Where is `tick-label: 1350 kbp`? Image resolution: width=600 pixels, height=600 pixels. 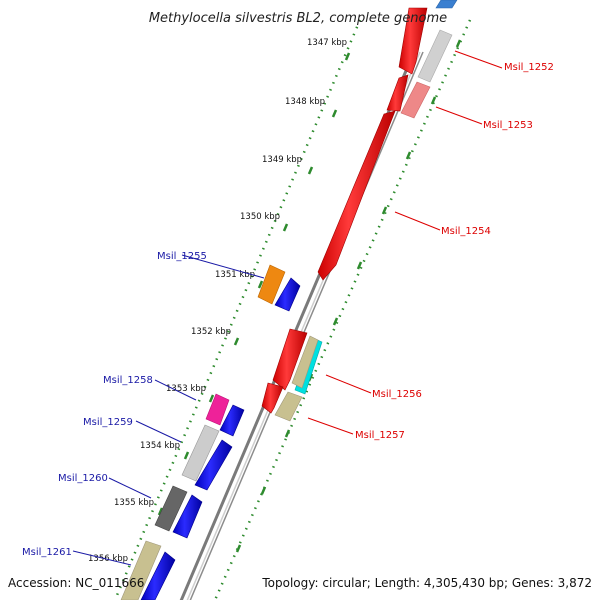
tick-label: 1350 kbp is located at coordinates (260, 217).